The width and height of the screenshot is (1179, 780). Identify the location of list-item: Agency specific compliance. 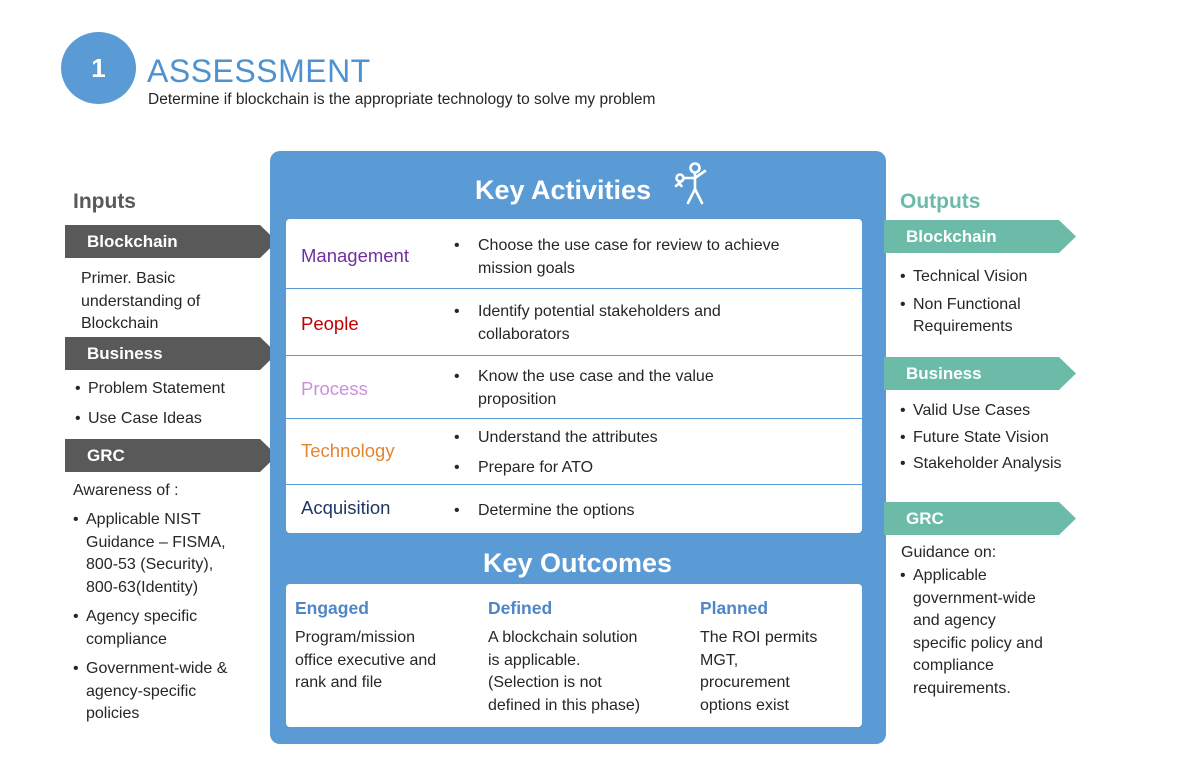
(150, 628).